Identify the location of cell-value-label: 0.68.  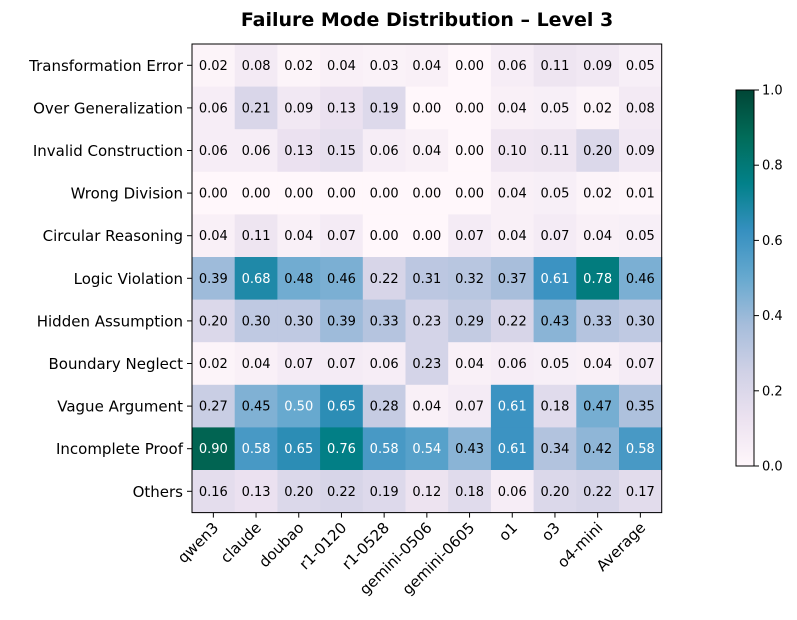
(256, 279).